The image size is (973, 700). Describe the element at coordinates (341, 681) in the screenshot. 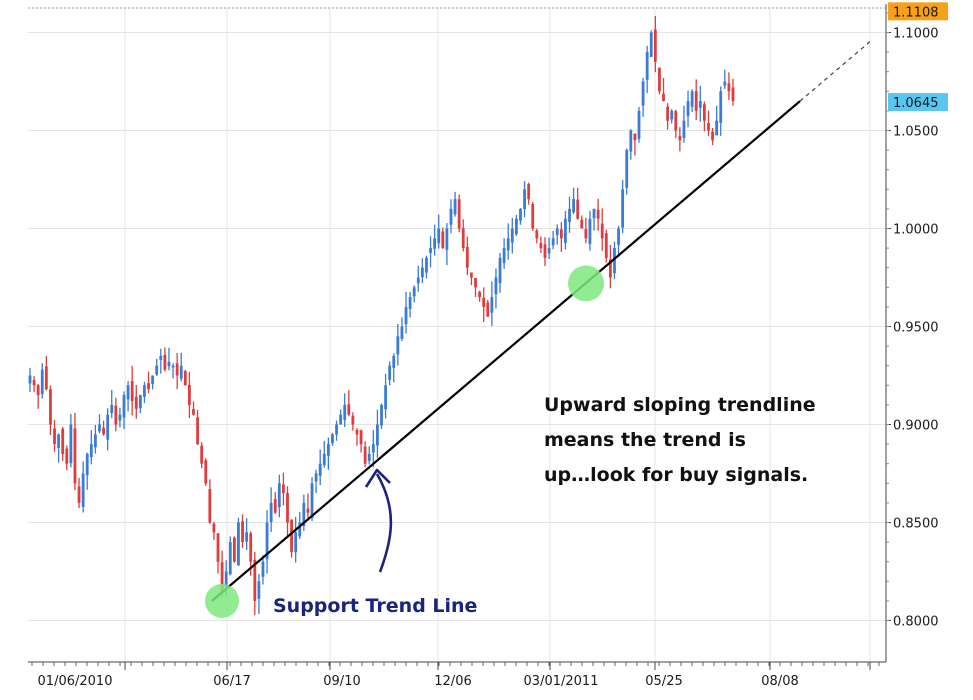

I see `x-tick-label: 09/10` at that location.